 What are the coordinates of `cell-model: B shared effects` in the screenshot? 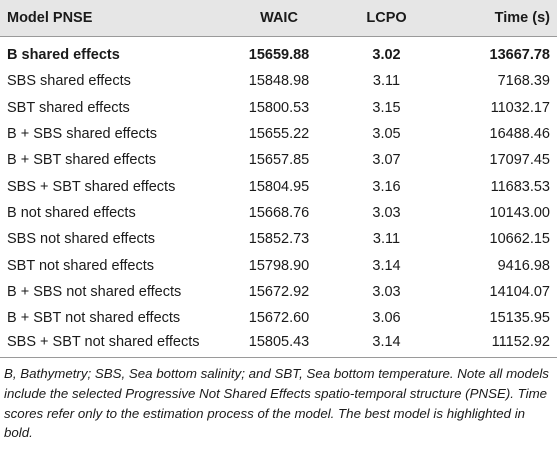 It's located at (63, 55).